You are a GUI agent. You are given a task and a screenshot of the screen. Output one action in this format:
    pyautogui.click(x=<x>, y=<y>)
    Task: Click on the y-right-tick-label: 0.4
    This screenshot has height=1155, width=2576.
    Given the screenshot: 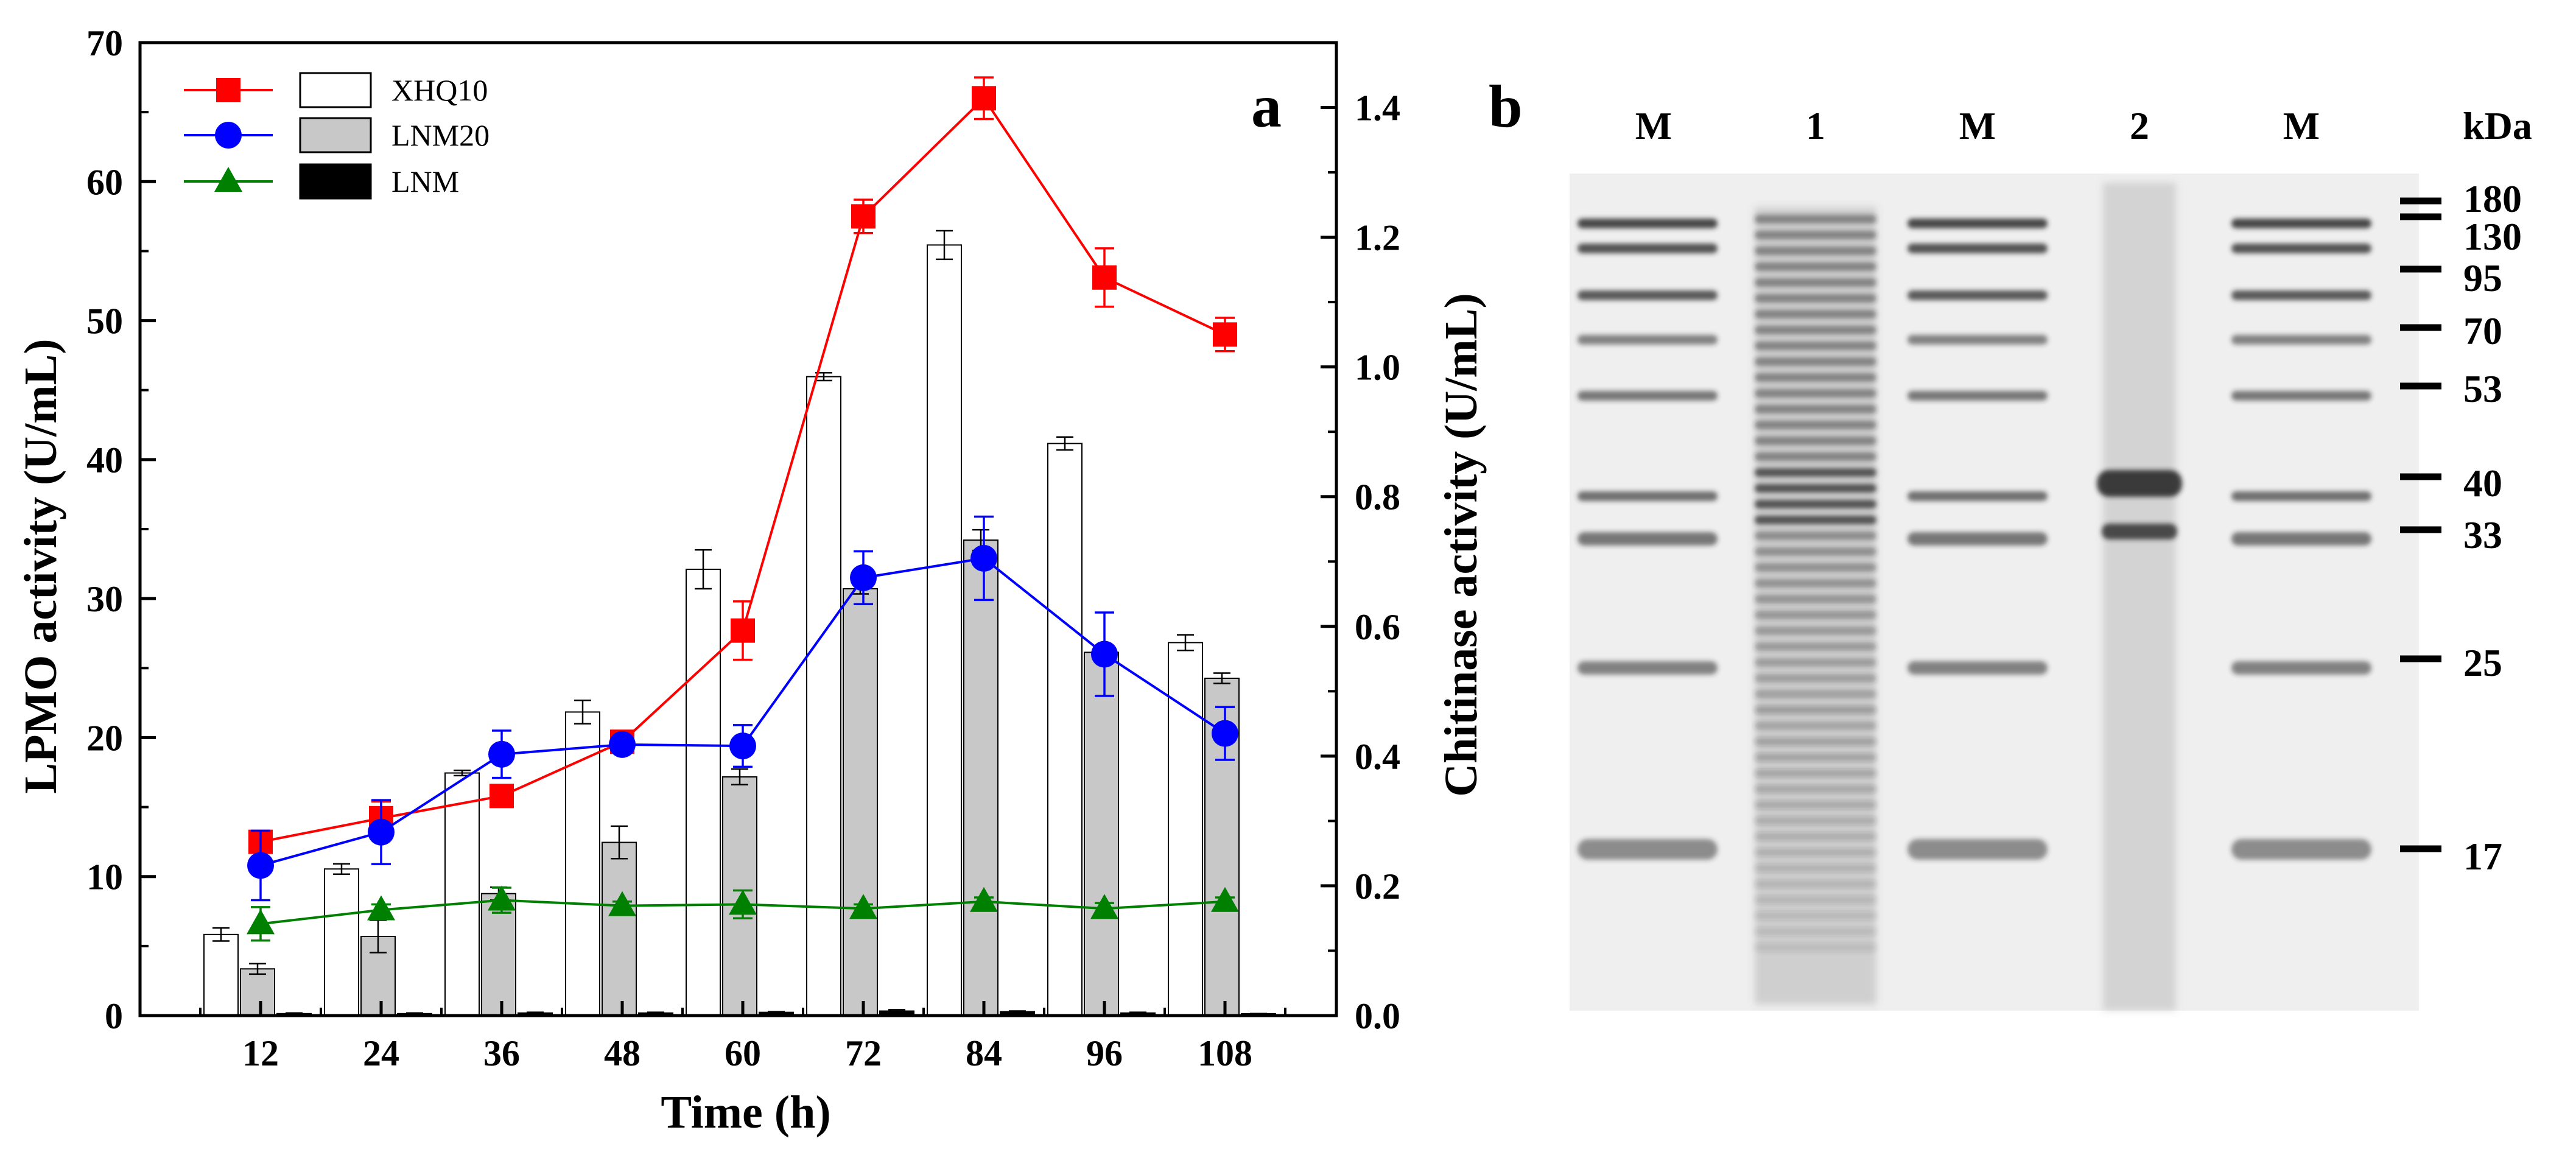 What is the action you would take?
    pyautogui.click(x=1377, y=757)
    